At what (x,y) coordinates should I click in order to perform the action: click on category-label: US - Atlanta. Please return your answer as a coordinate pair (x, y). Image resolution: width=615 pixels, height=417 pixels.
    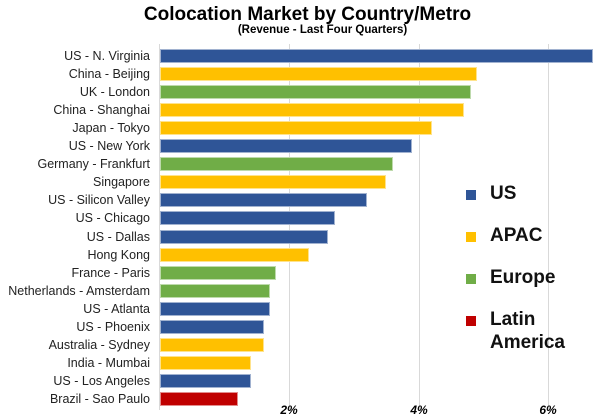
    Looking at the image, I should click on (116, 309).